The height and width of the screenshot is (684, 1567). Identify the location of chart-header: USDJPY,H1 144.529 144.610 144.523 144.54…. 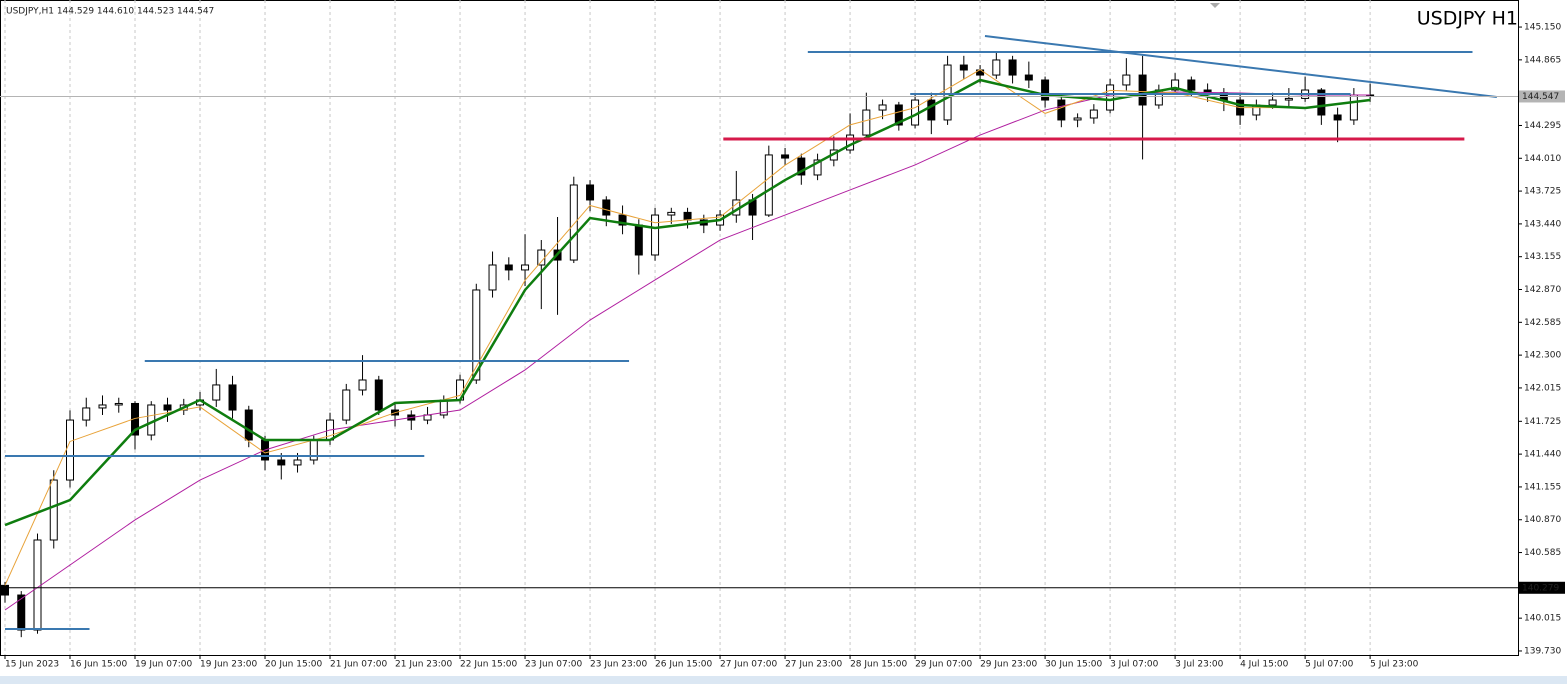
(110, 12).